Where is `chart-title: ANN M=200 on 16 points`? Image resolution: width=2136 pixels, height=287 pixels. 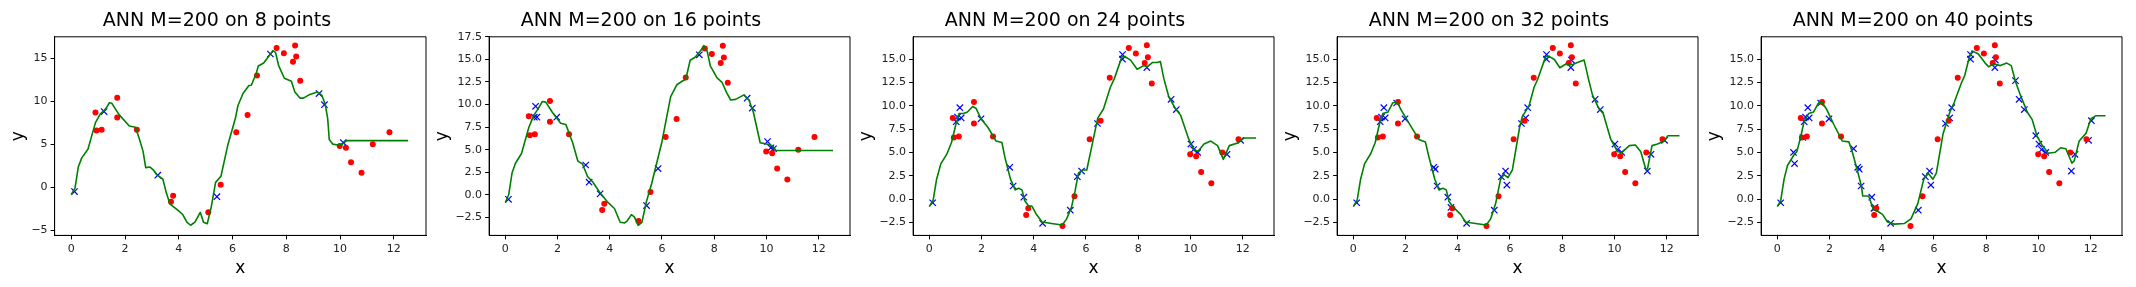 chart-title: ANN M=200 on 16 points is located at coordinates (641, 19).